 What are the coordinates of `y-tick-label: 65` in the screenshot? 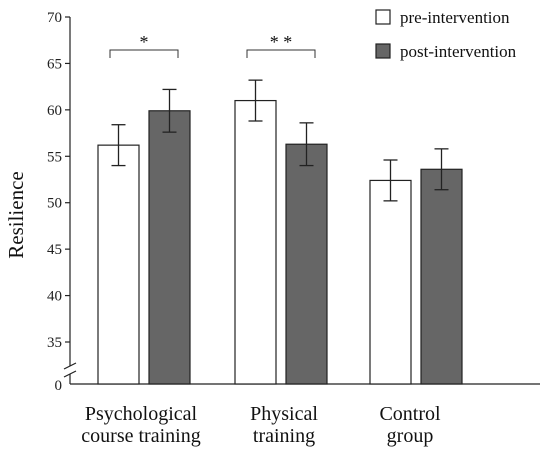 It's located at (54, 64).